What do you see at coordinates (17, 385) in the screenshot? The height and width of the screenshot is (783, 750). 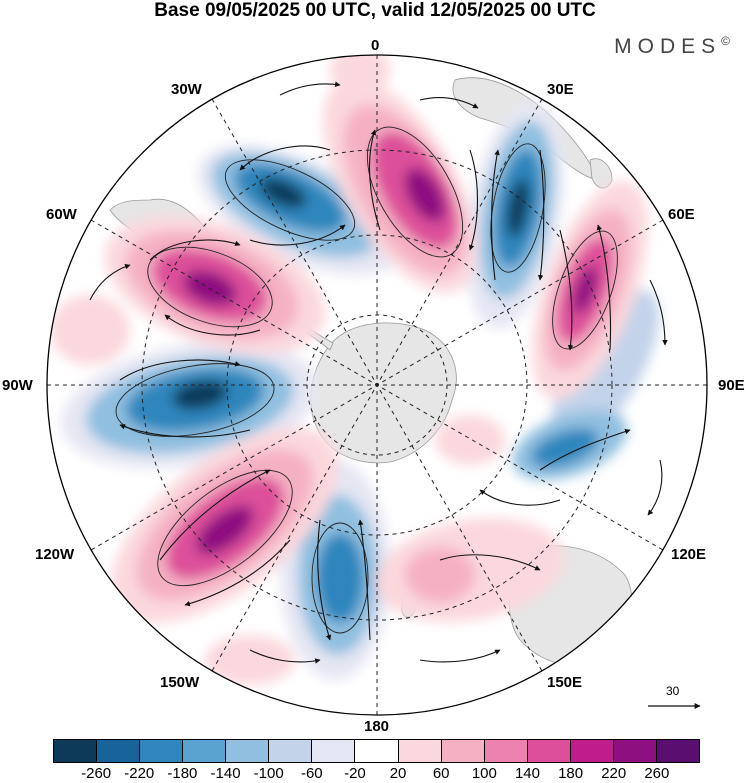 I see `lon-label-90w: 90W` at bounding box center [17, 385].